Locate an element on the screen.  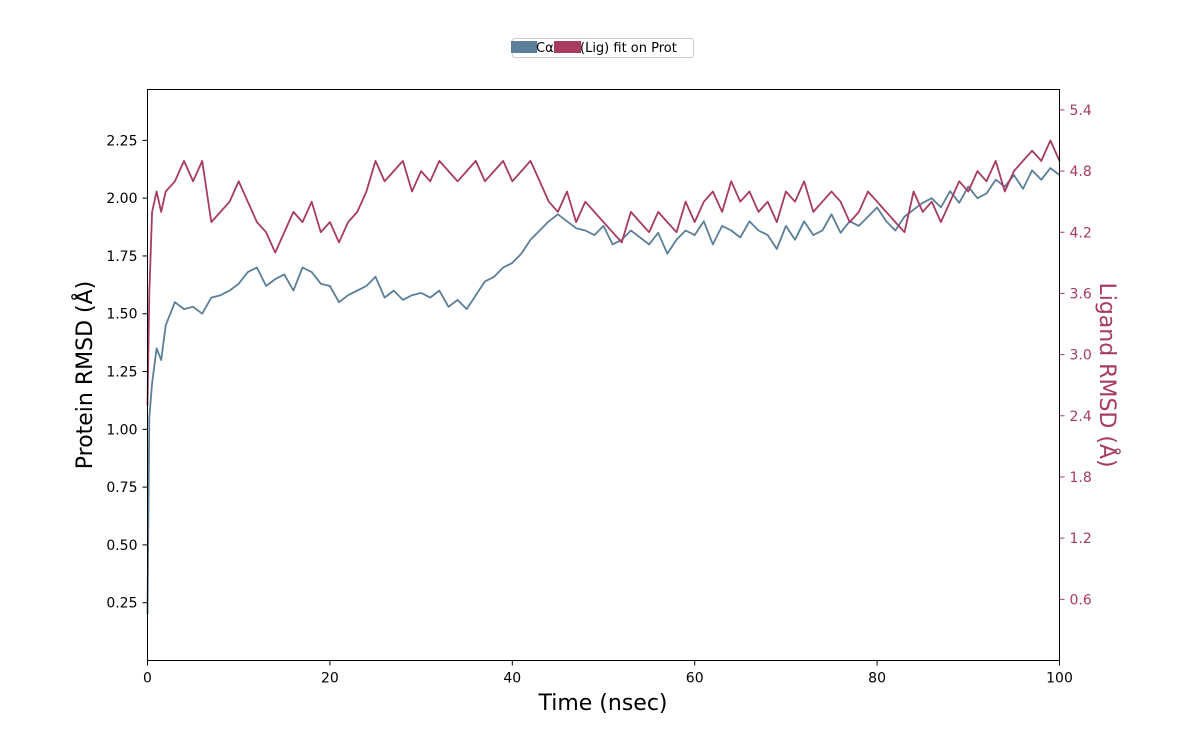
x-tick-label: 60 is located at coordinates (695, 679).